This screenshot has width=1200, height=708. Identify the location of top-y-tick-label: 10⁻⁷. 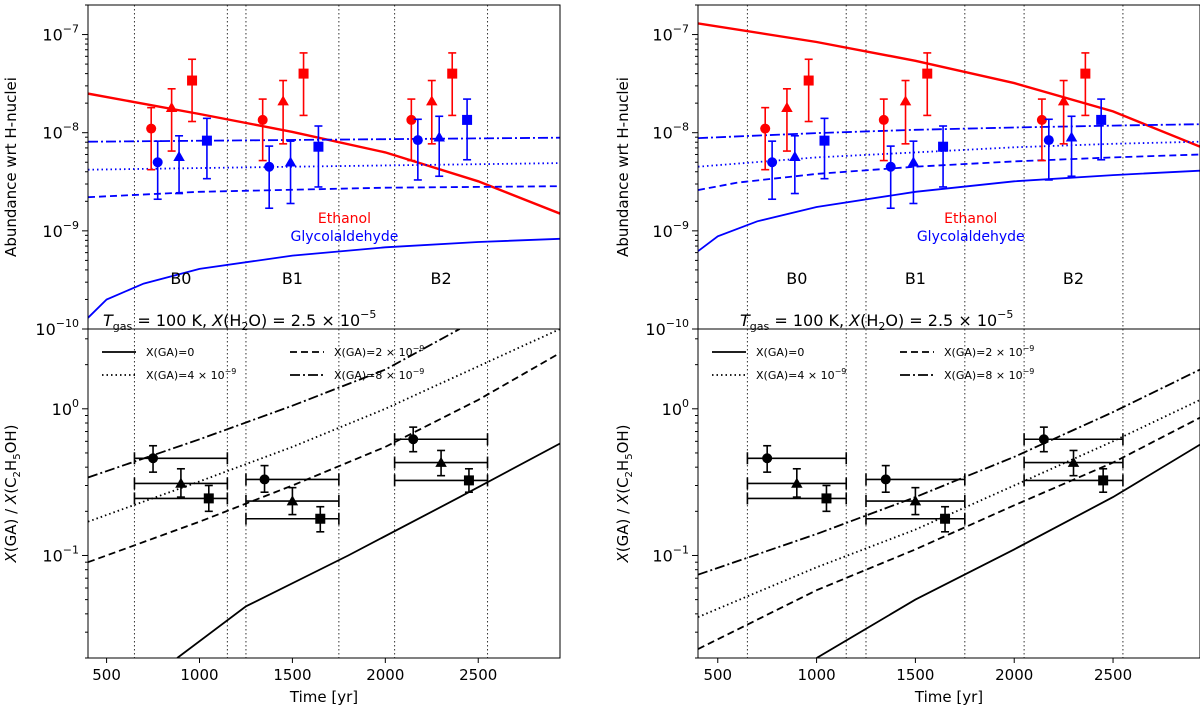
(60, 34).